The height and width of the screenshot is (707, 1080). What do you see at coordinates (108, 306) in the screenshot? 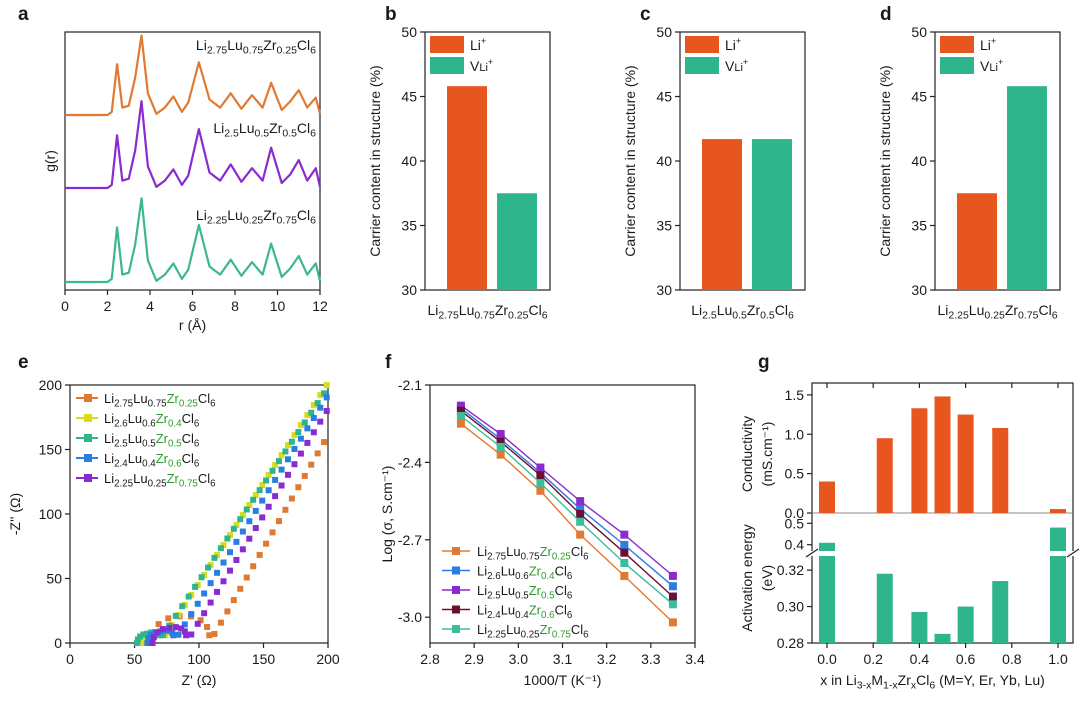
I see `panel-a-xtick-label: 2` at bounding box center [108, 306].